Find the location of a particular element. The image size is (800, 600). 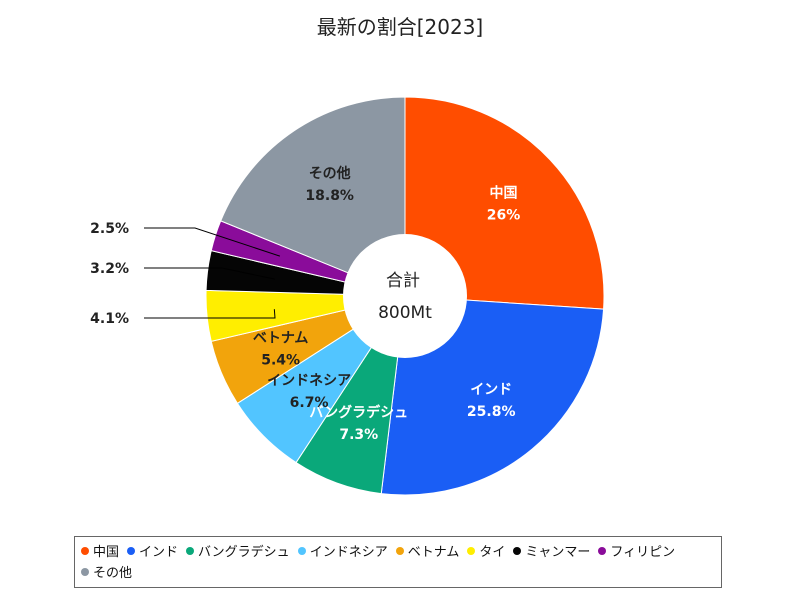

legend-label: ベトナム is located at coordinates (433, 552).